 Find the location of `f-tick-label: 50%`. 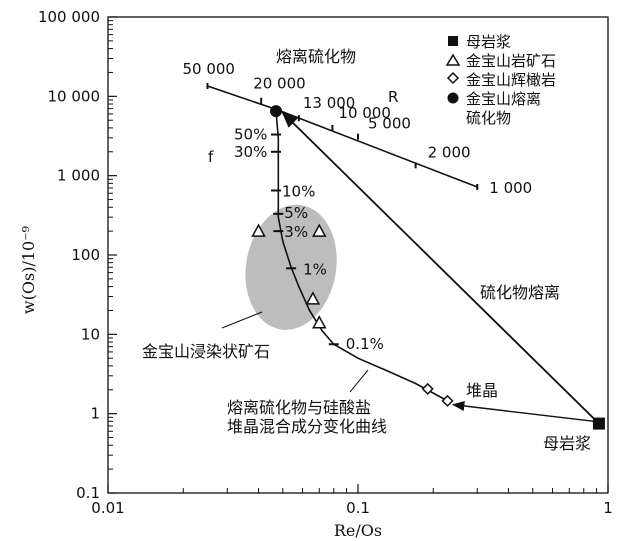

f-tick-label: 50% is located at coordinates (250, 135).